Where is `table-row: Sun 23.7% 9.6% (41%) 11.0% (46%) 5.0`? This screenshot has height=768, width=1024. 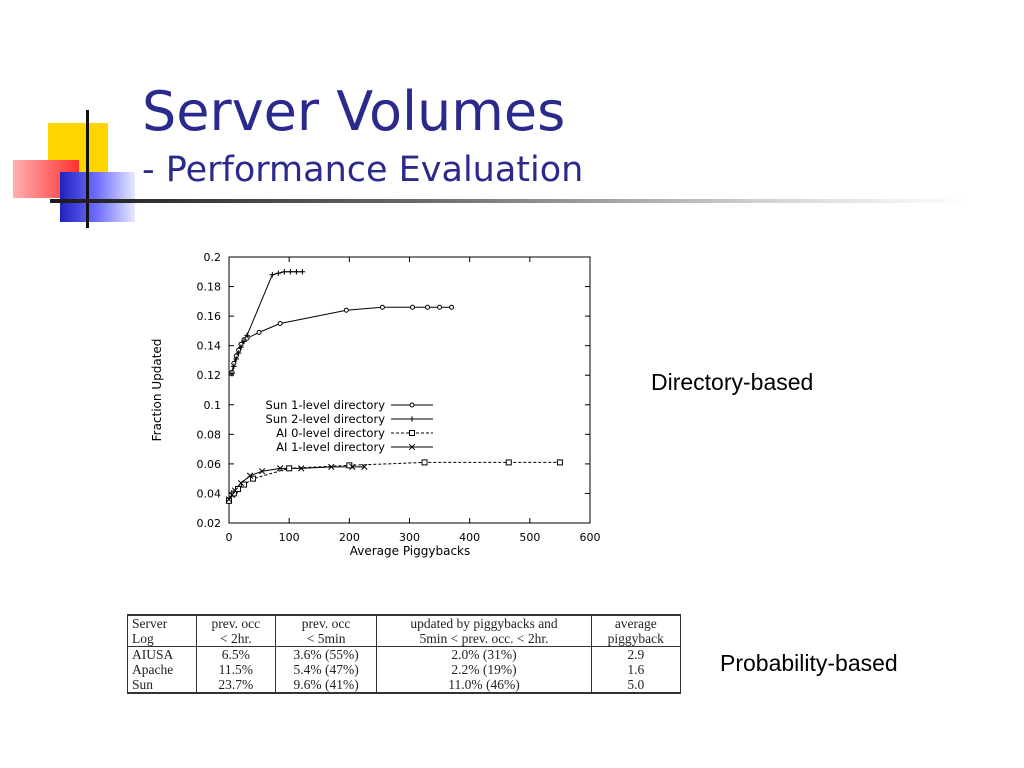
table-row: Sun 23.7% 9.6% (41%) 11.0% (46%) 5.0 is located at coordinates (404, 685).